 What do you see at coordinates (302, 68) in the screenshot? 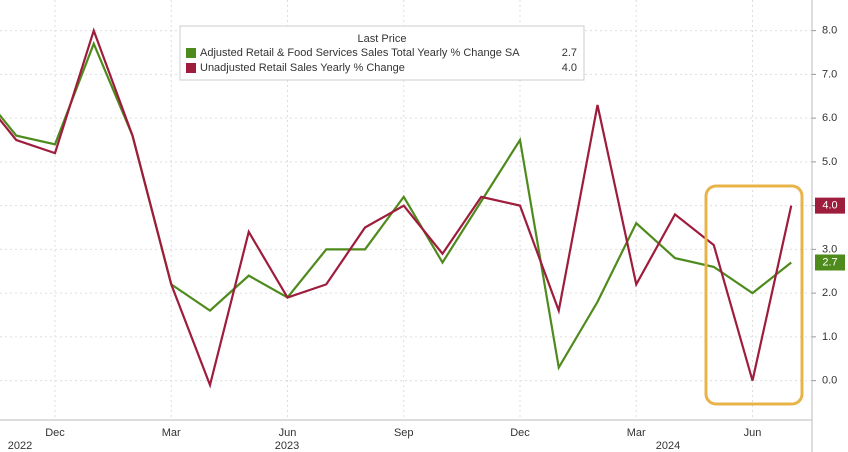
I see `legend-label: Unadjusted Retail Sales Yearly % Change` at bounding box center [302, 68].